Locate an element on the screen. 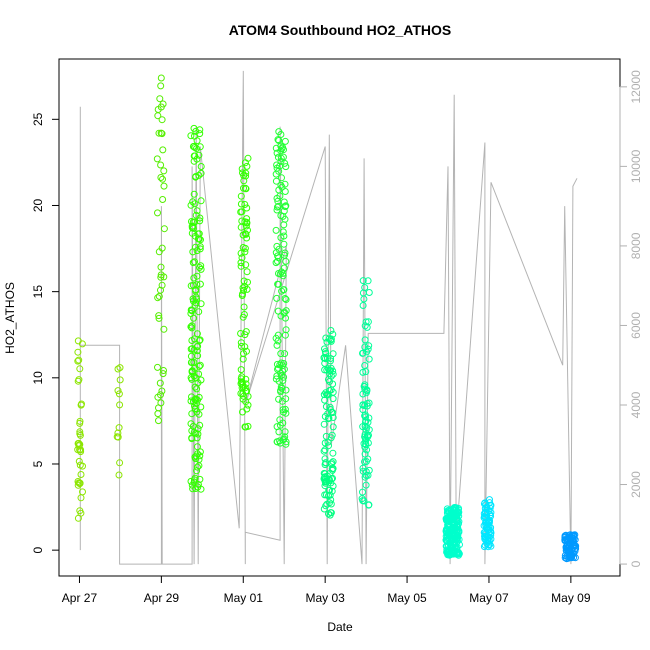  x-axis-label: Date is located at coordinates (340, 627).